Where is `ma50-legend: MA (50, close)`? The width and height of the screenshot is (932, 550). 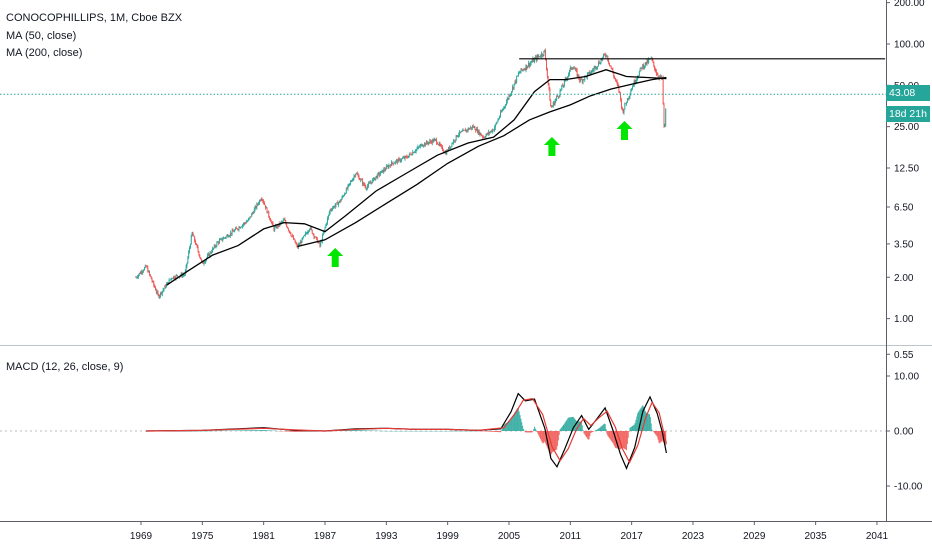 ma50-legend: MA (50, close) is located at coordinates (41, 36).